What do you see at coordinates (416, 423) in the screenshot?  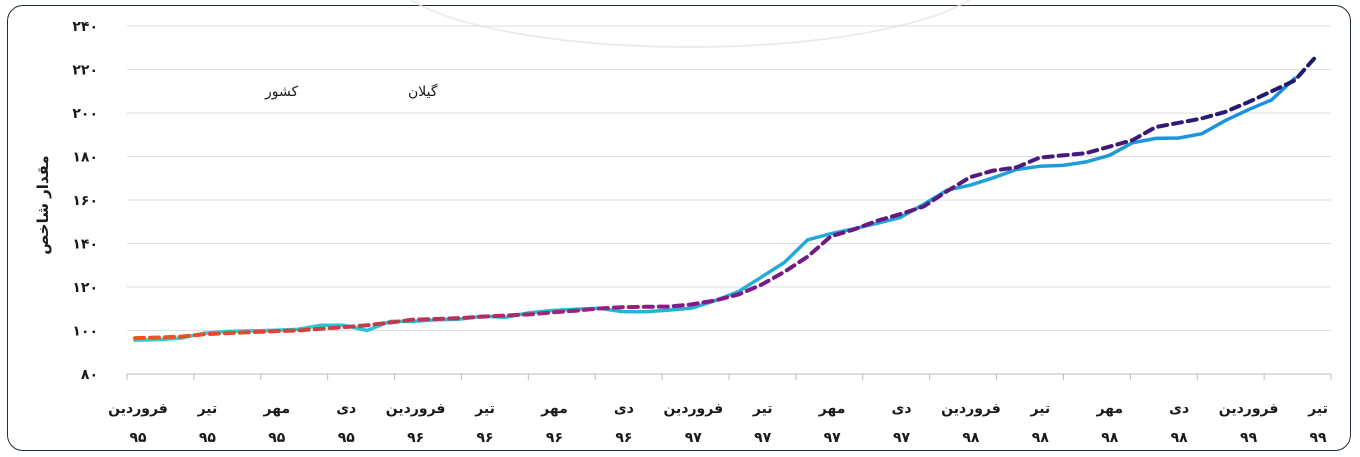 I see `x-tick-label: فروردین ۹۶` at bounding box center [416, 423].